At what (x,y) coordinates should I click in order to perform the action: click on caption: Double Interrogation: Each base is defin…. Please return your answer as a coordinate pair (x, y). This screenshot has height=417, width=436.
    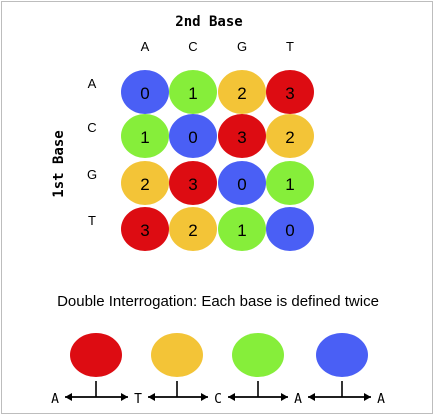
    Looking at the image, I should click on (218, 301).